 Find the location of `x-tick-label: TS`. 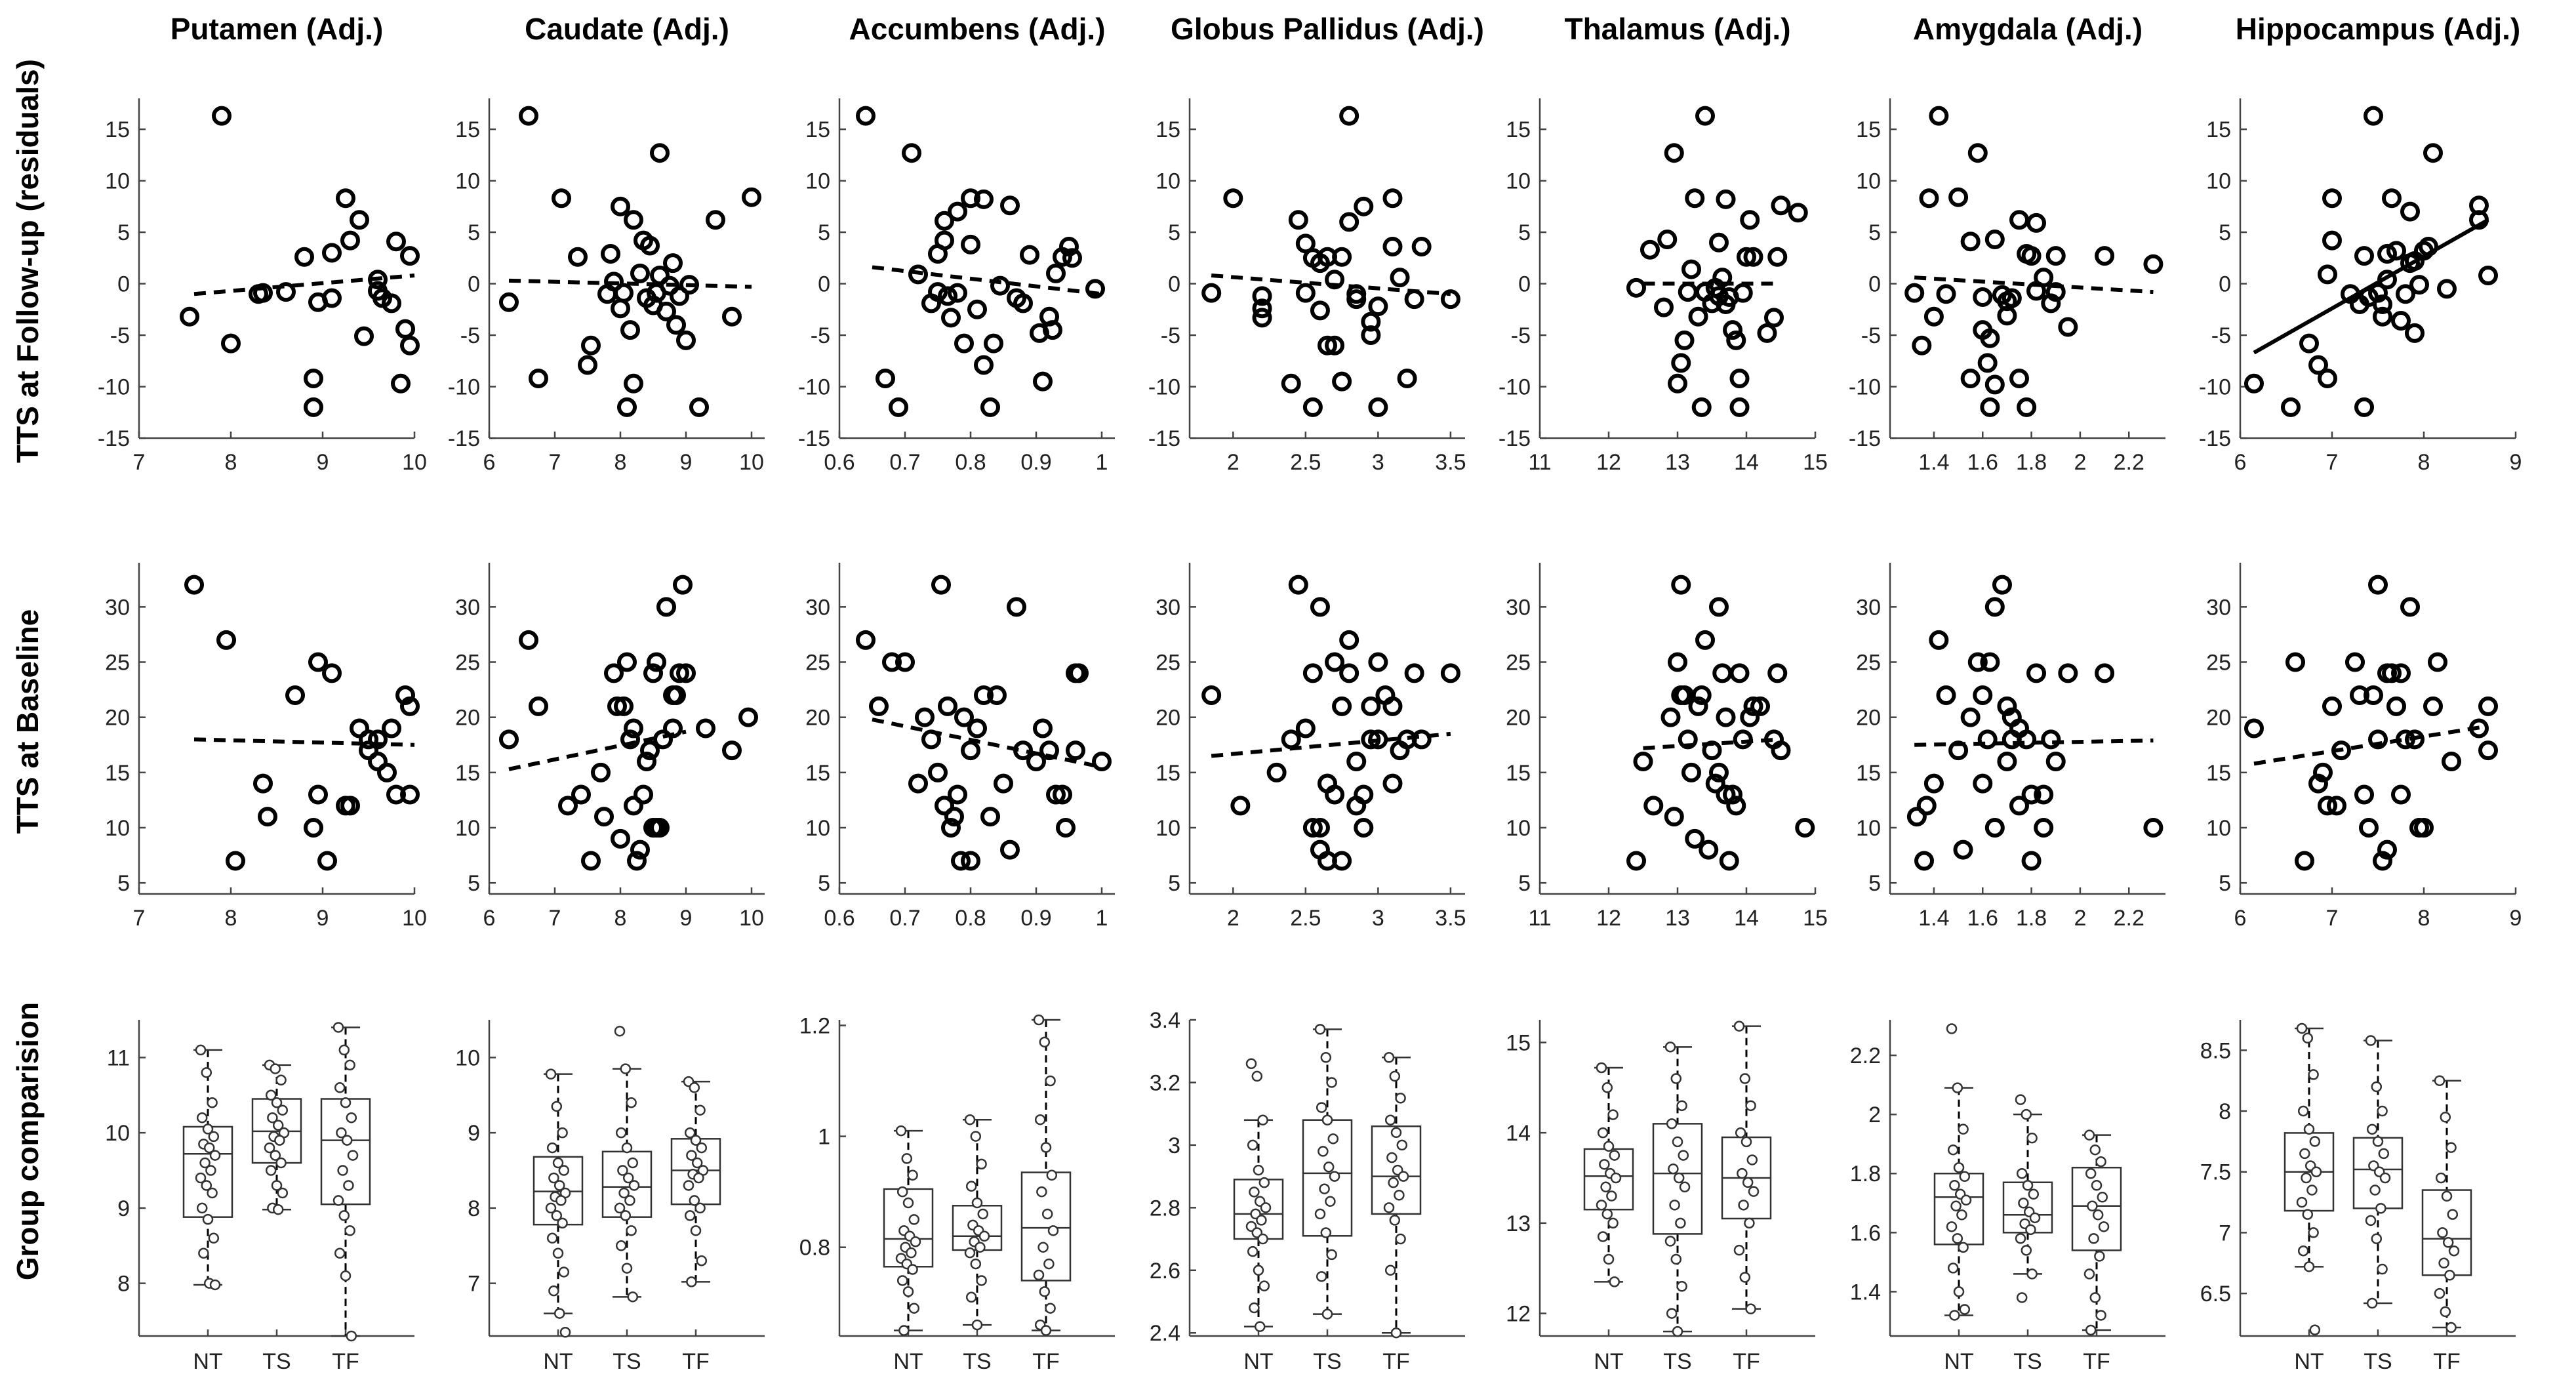

x-tick-label: TS is located at coordinates (2378, 1361).